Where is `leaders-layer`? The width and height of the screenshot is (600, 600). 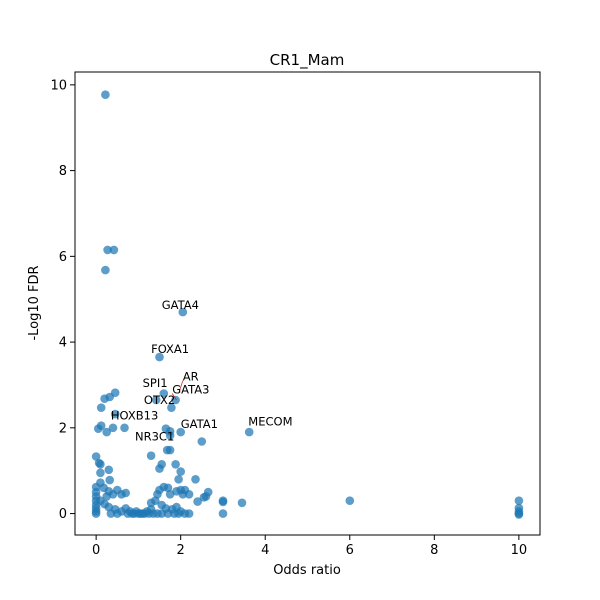
leaders-layer is located at coordinates (177, 390).